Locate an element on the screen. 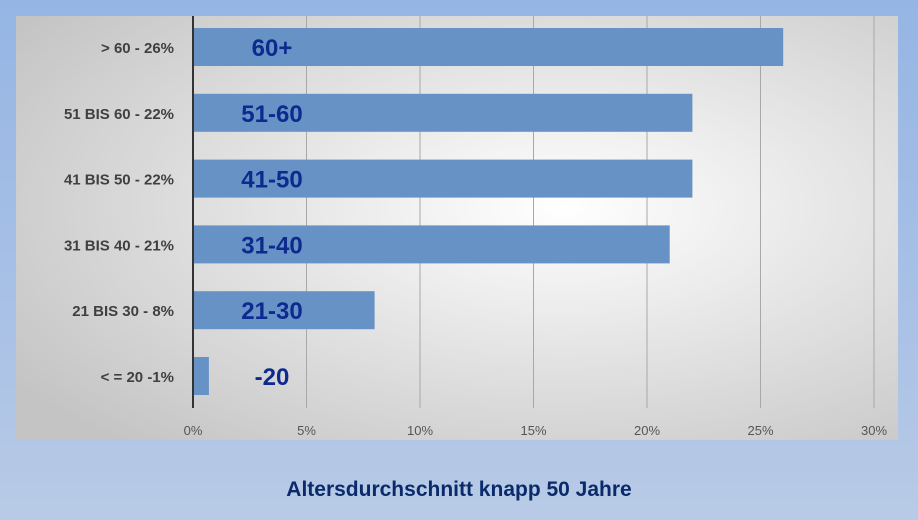 This screenshot has height=520, width=918. x-tick-label: 30% is located at coordinates (874, 430).